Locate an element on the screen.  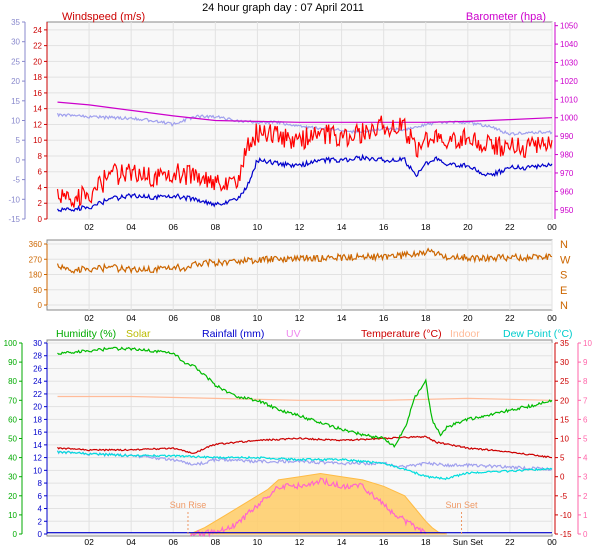
wind-direction-axis-tick-label: 360 is located at coordinates (36, 244).